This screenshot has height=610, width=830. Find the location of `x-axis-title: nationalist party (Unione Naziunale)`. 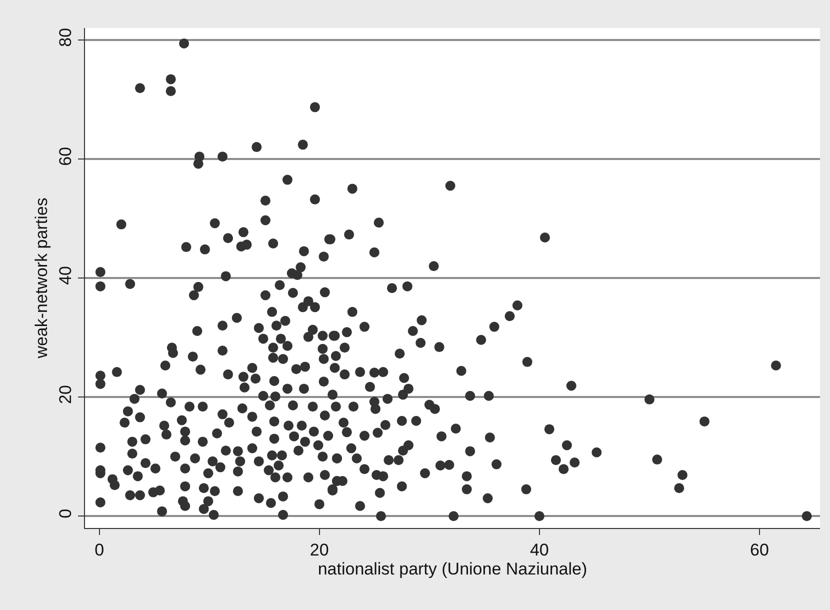

x-axis-title: nationalist party (Unione Naziunale) is located at coordinates (453, 568).